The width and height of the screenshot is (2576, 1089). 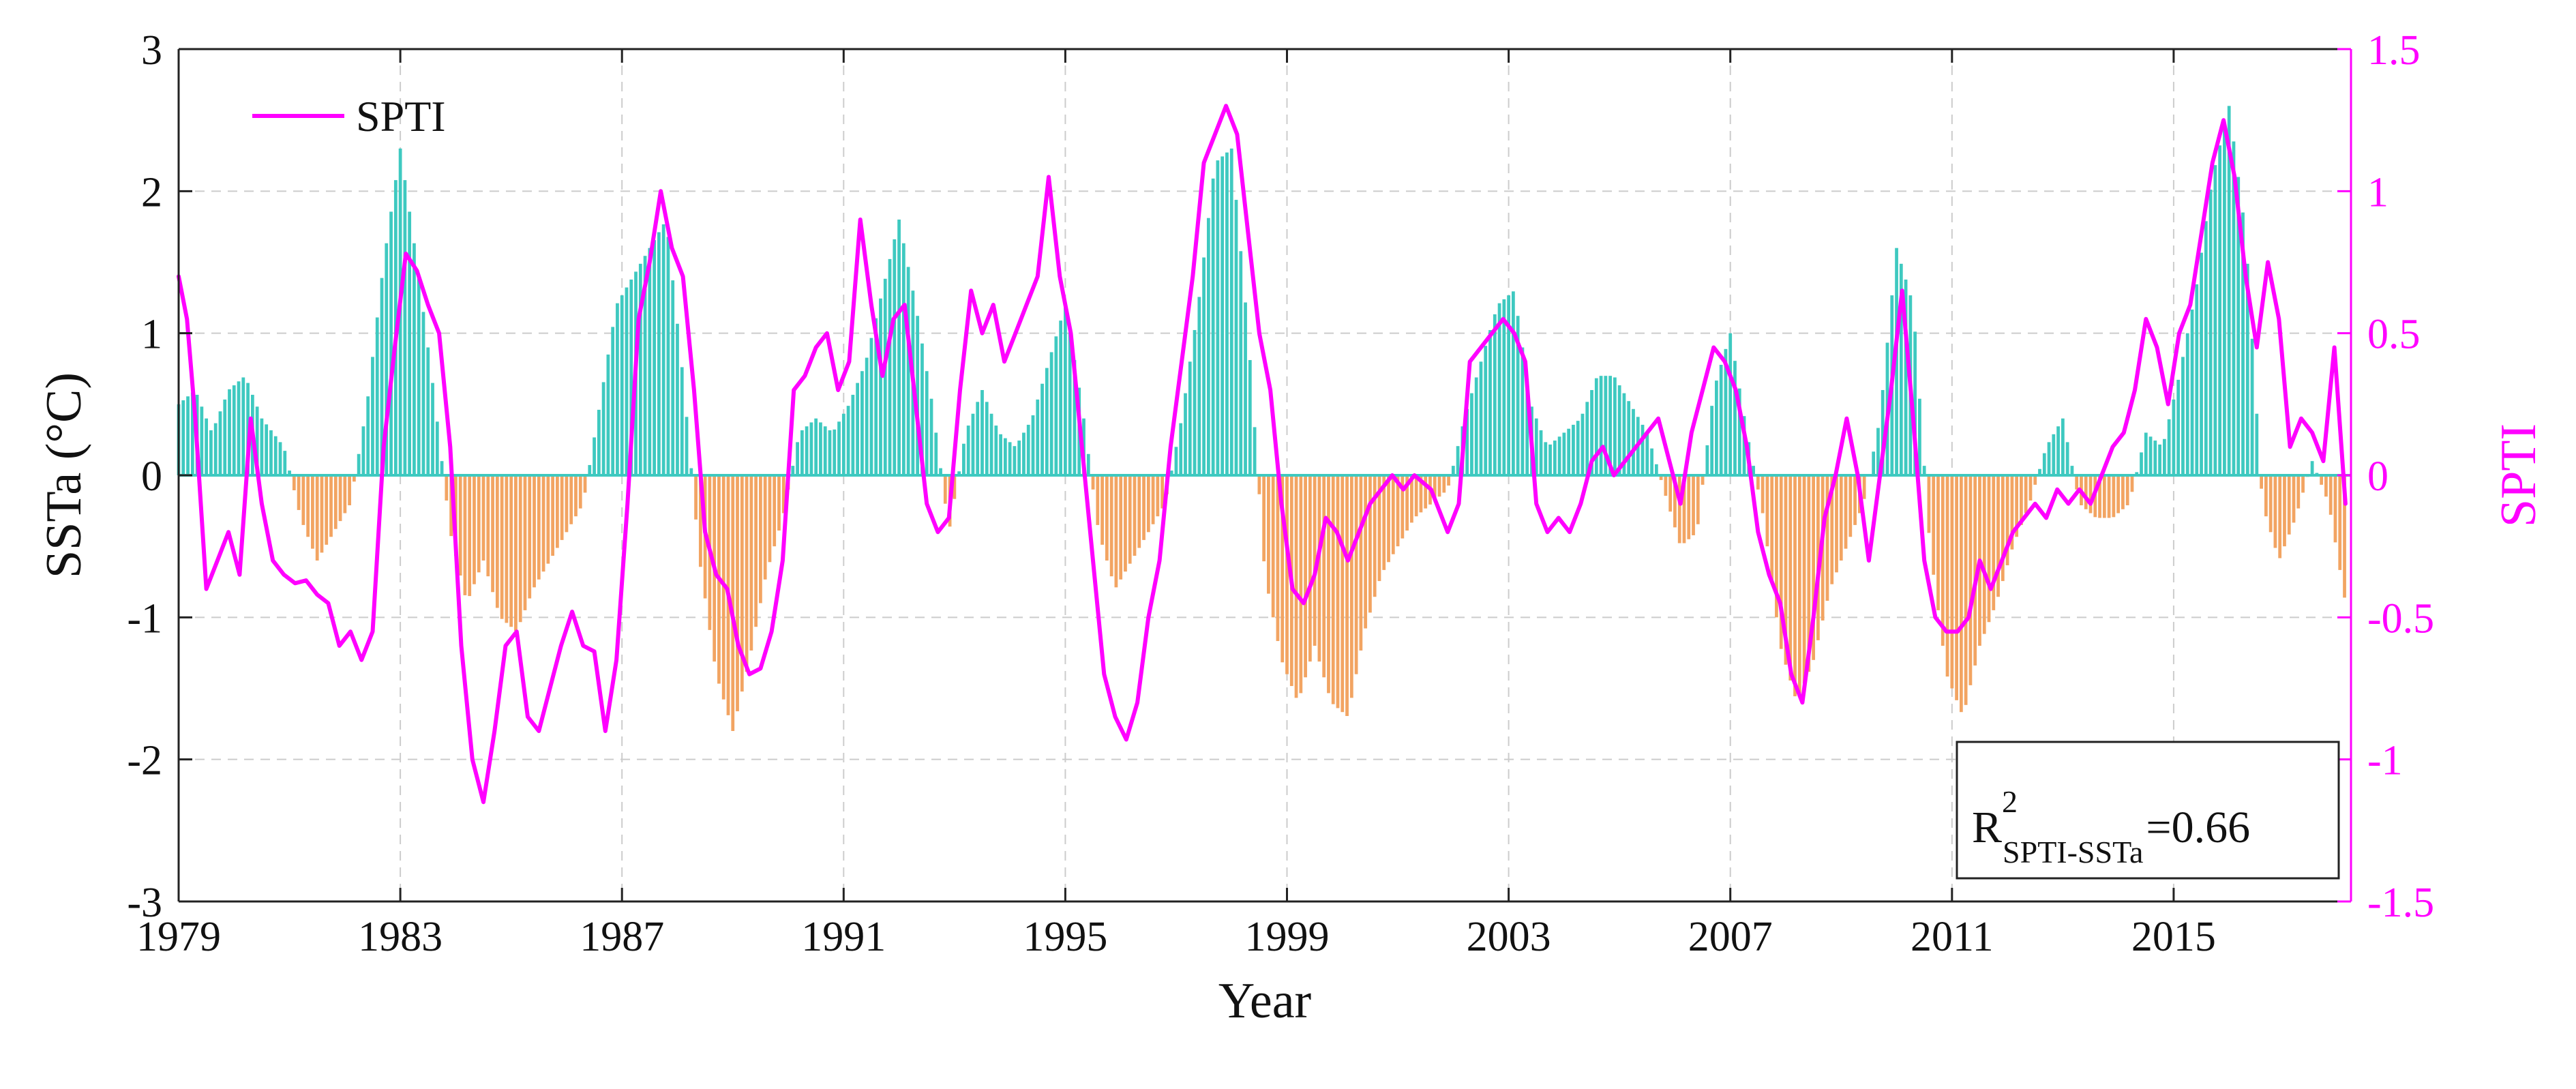 I want to click on right-y-tick-label-5: 1, so click(x=2377, y=192).